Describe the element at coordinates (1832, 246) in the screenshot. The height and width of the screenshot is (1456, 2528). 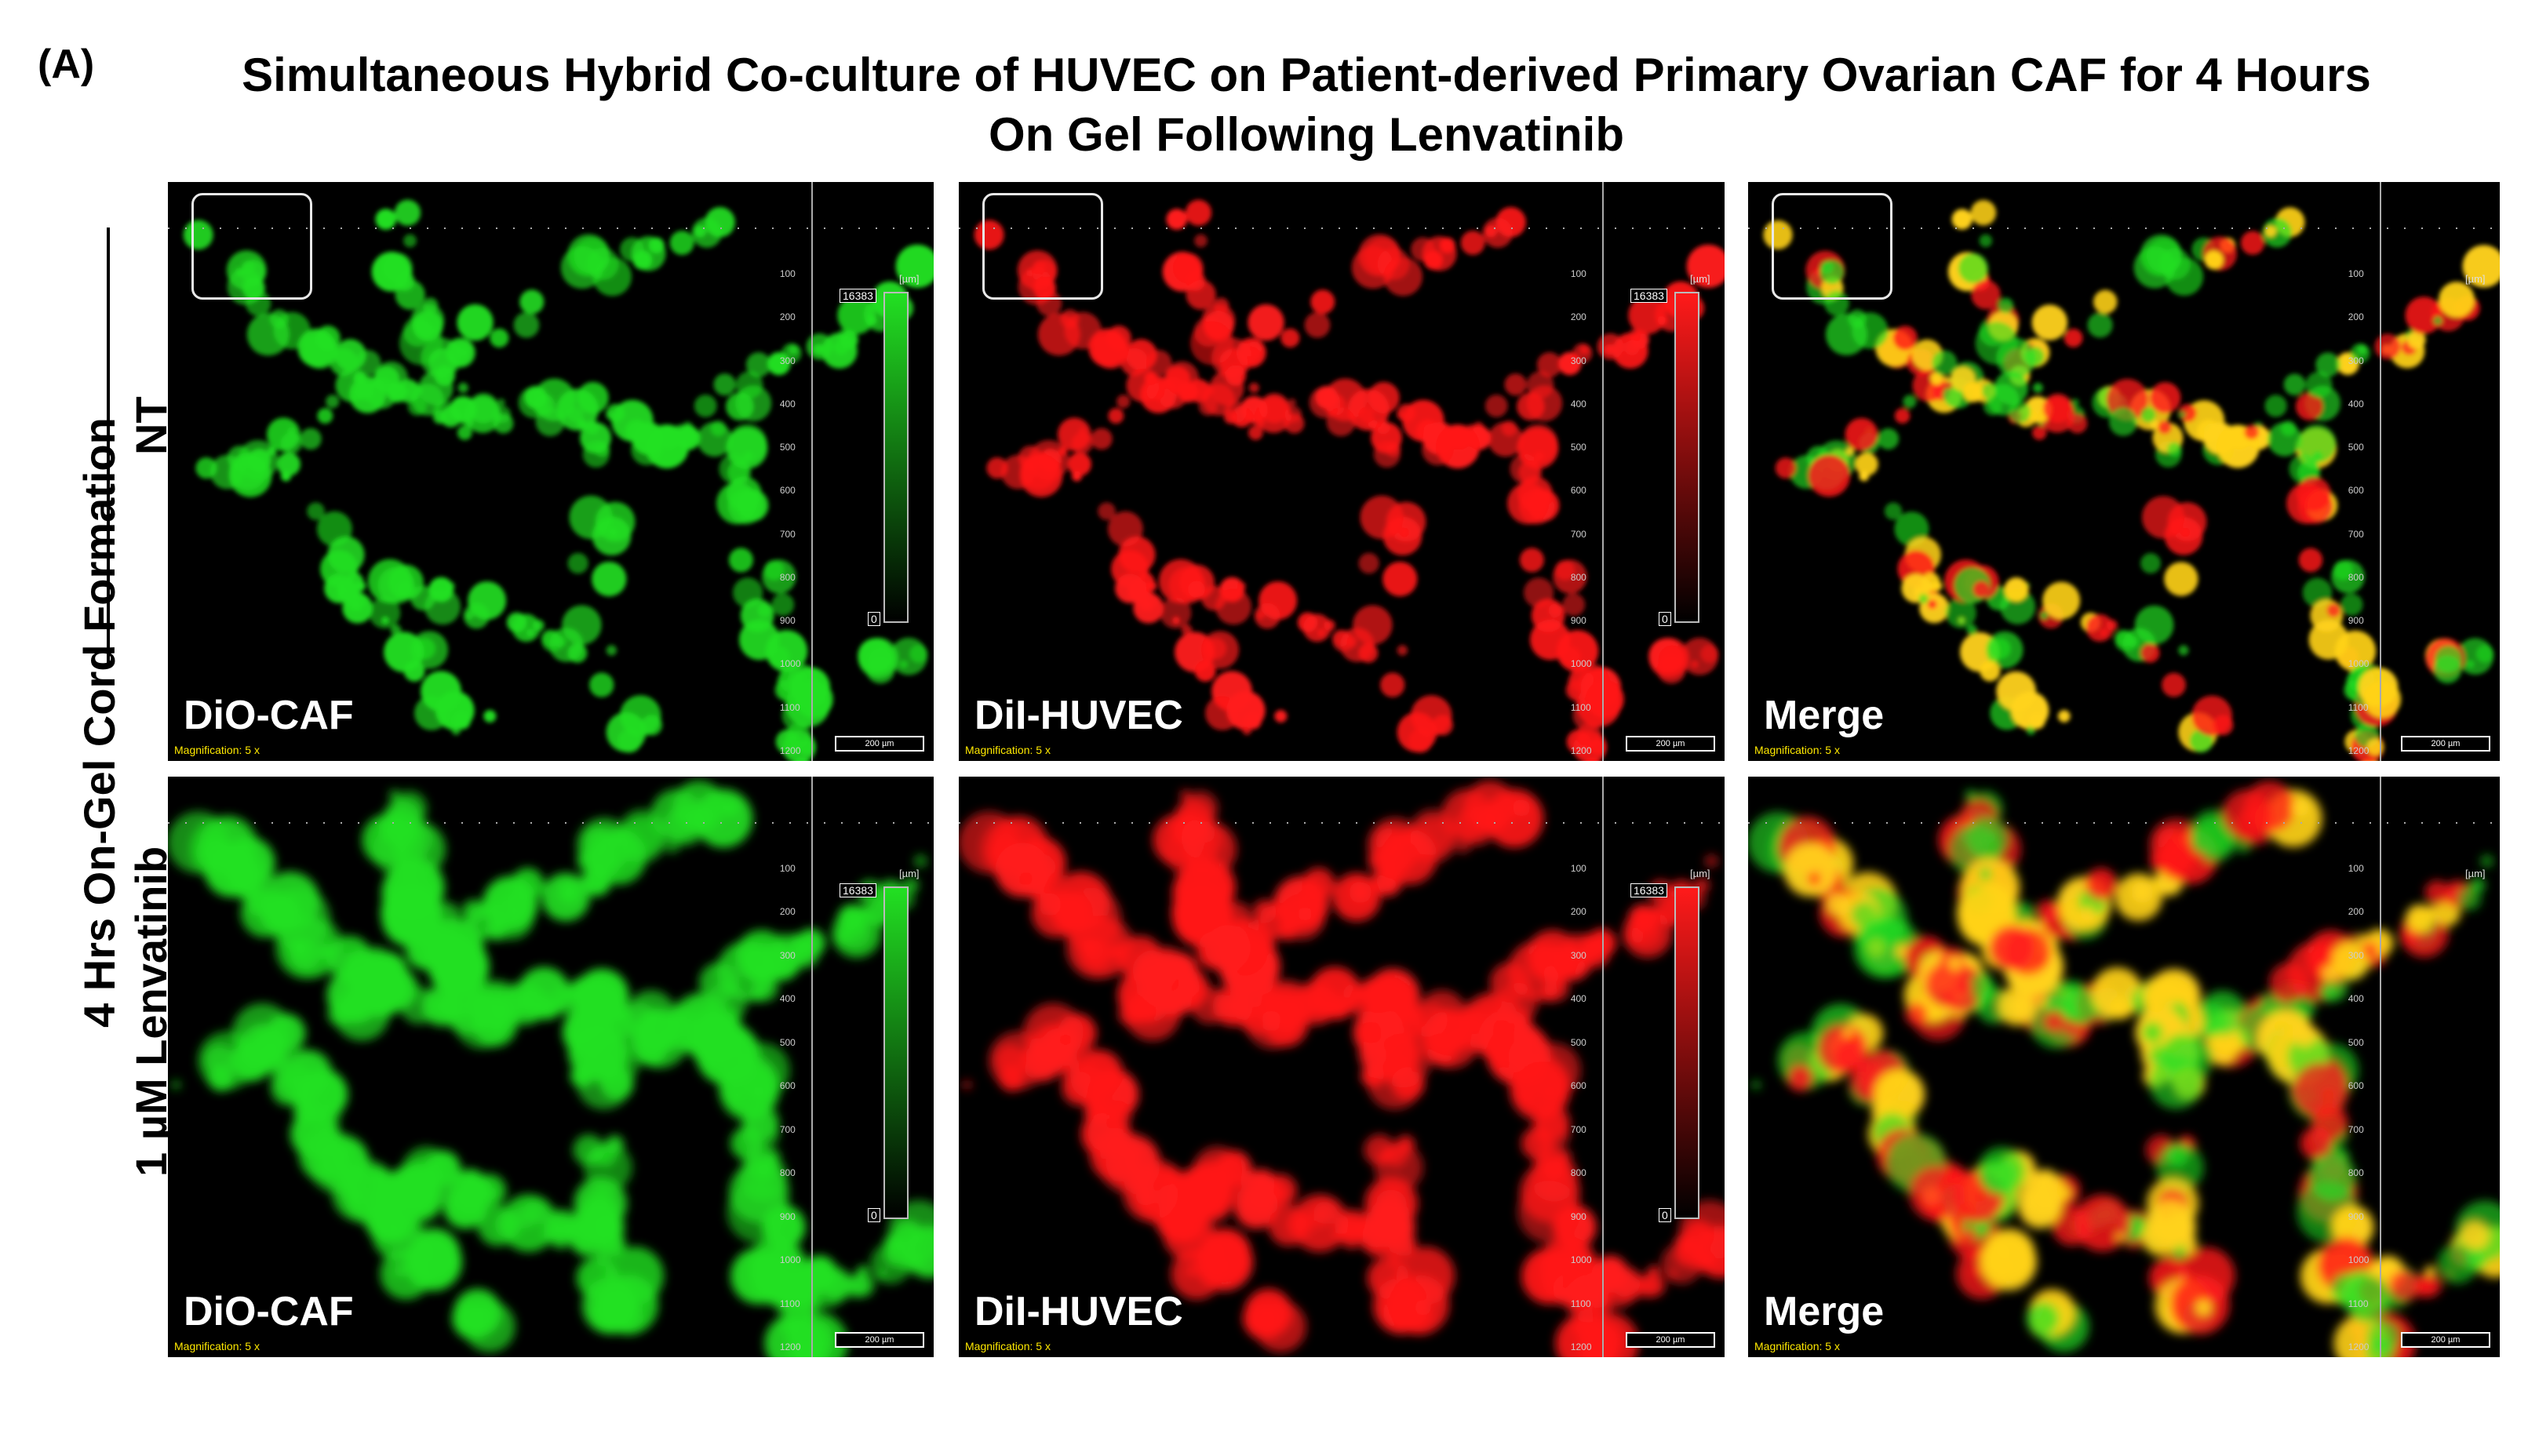
I see `region-of-interest-box` at that location.